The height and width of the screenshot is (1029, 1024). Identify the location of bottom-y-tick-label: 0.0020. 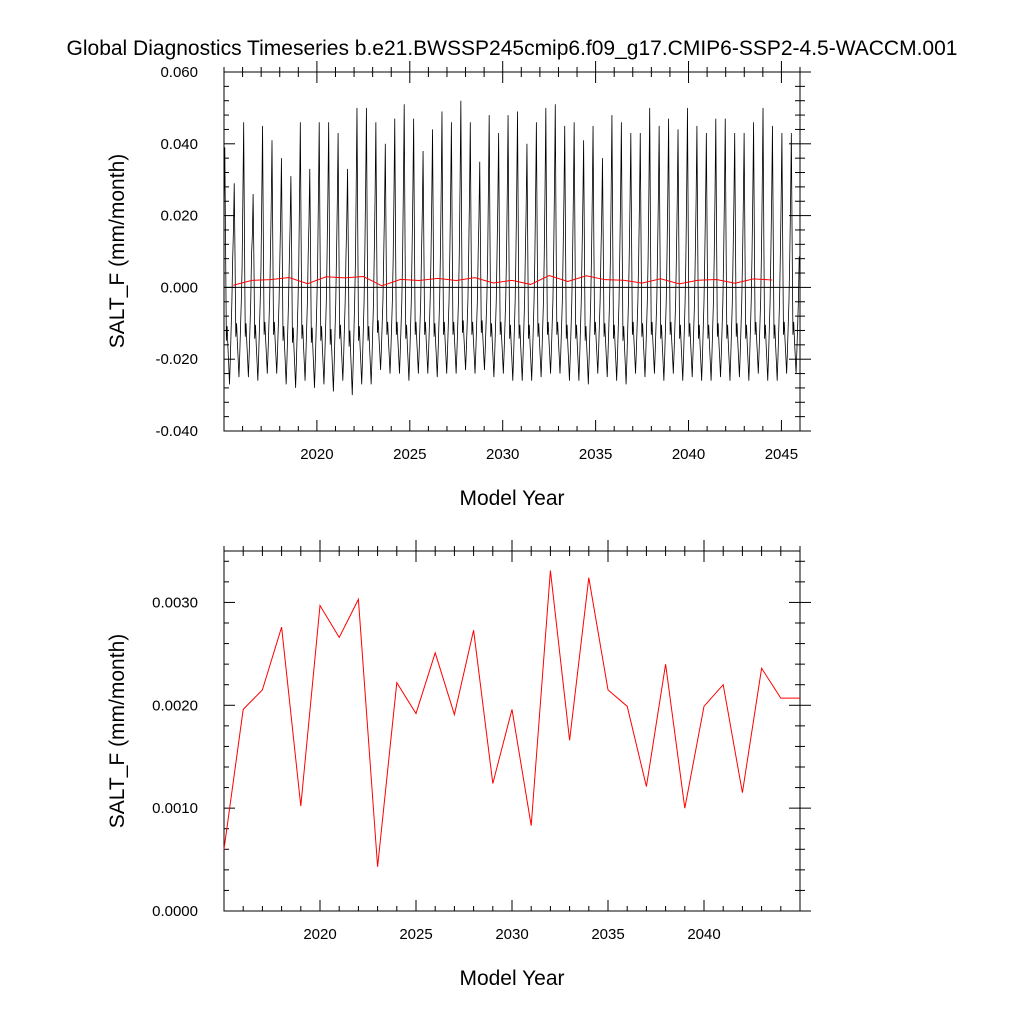
(175, 705).